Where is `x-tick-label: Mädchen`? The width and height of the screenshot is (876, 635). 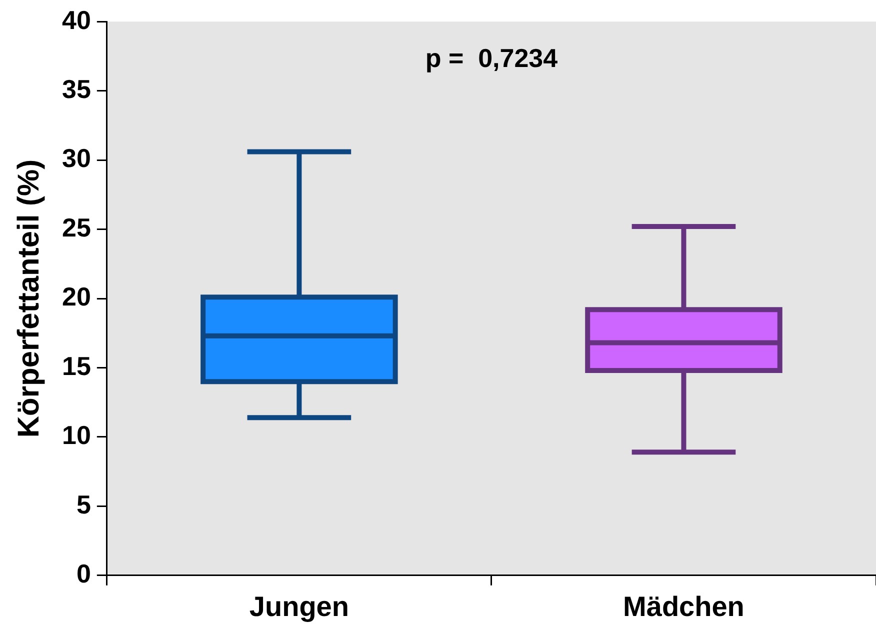
x-tick-label: Mädchen is located at coordinates (683, 606).